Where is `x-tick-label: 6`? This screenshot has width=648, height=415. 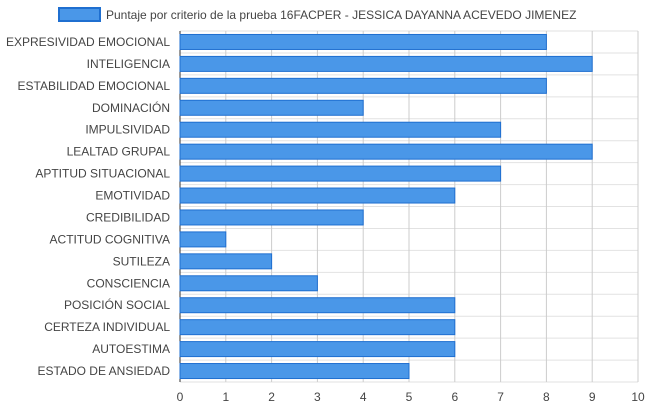 x-tick-label: 6 is located at coordinates (454, 397).